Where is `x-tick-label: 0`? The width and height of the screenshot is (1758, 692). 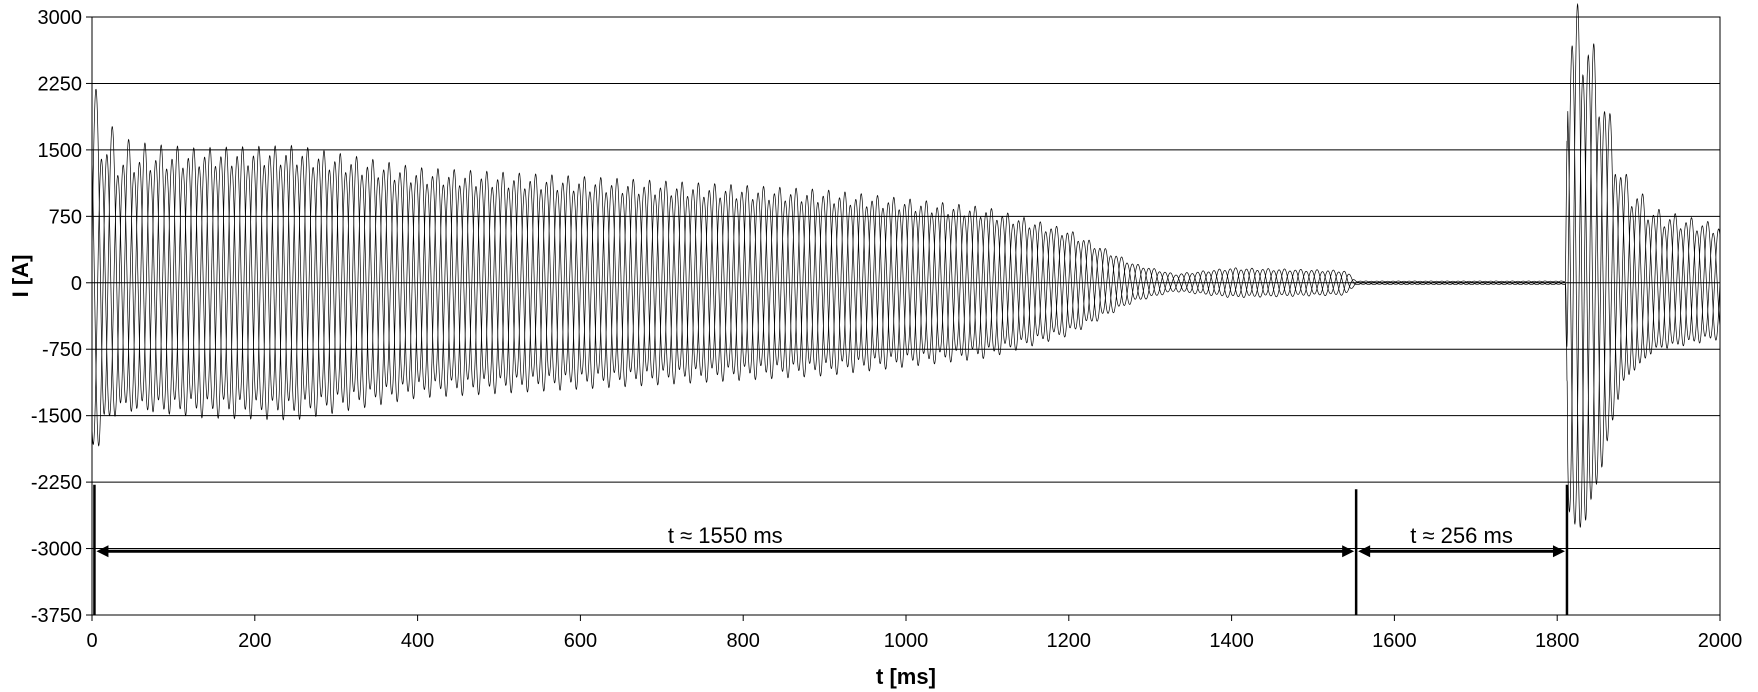 x-tick-label: 0 is located at coordinates (91, 641).